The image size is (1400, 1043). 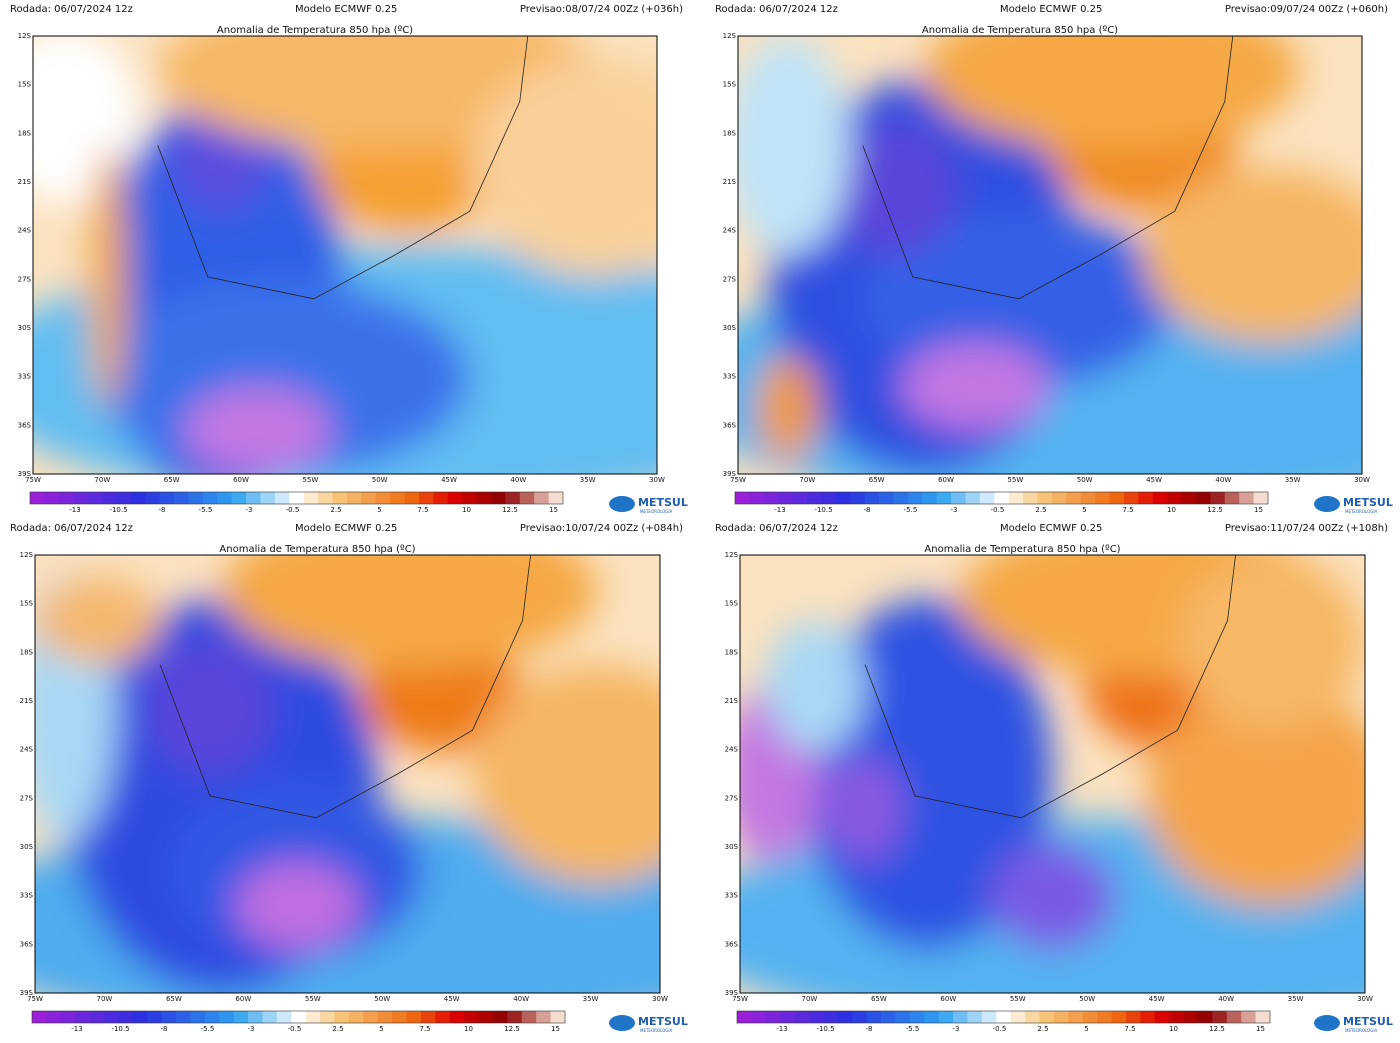 I want to click on lon-label: 65W, so click(x=877, y=480).